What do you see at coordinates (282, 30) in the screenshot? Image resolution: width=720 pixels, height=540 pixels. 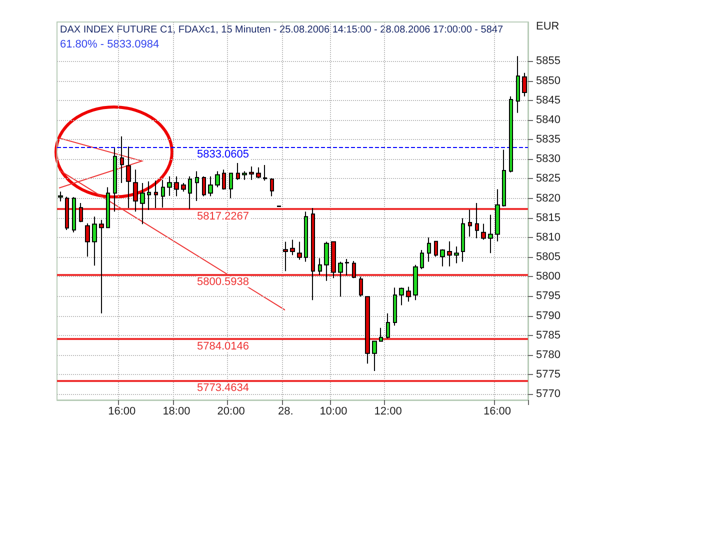 I see `chart-title: DAX INDEX FUTURE C1, FDAXc1, 15 Minuten - 25.08.2006 14:15:00 - 28.08.2006 17:00:00 - 5847` at bounding box center [282, 30].